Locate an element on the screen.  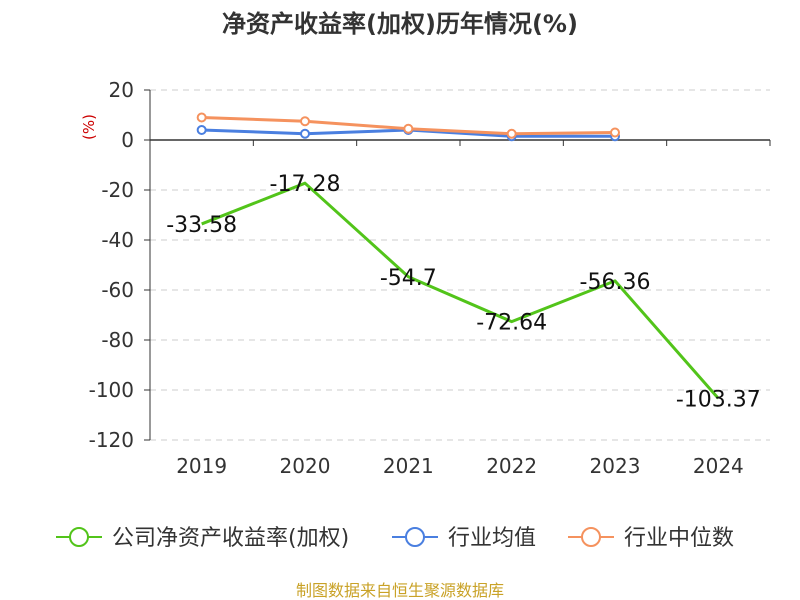
chart-title: 净资产收益率(加权)历年情况(%) is located at coordinates (400, 24).